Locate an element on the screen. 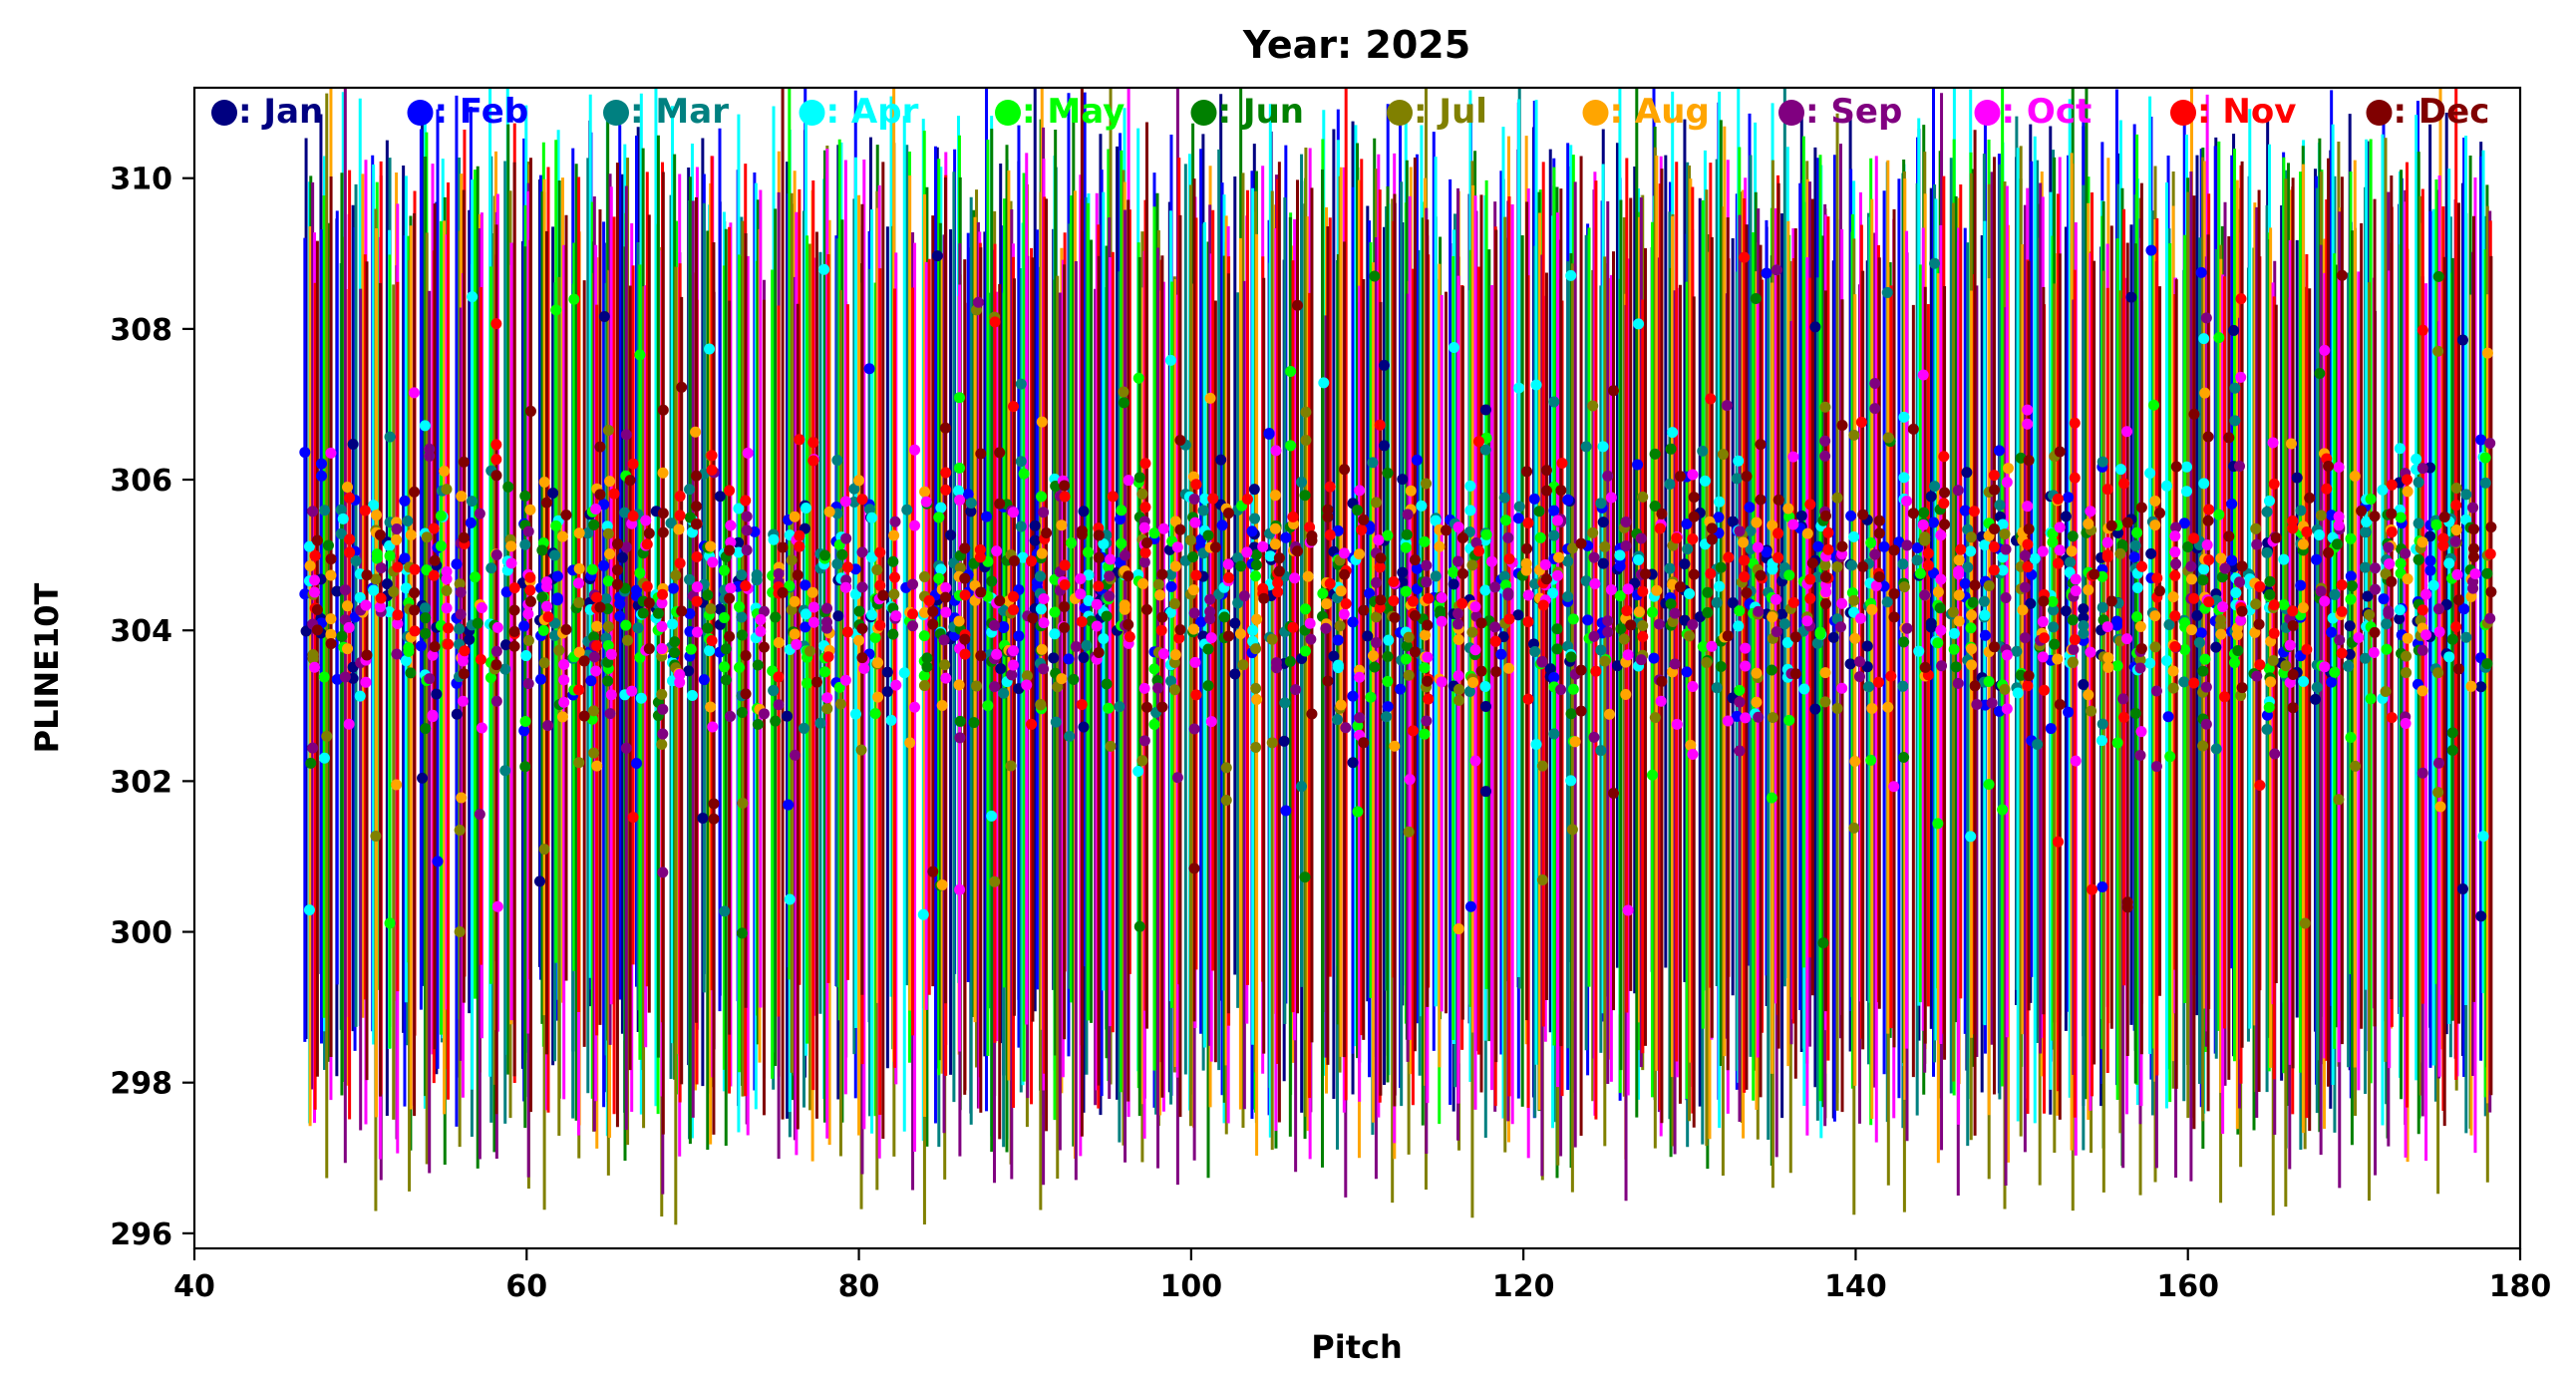  y-tick-label: 308 is located at coordinates (141, 330).